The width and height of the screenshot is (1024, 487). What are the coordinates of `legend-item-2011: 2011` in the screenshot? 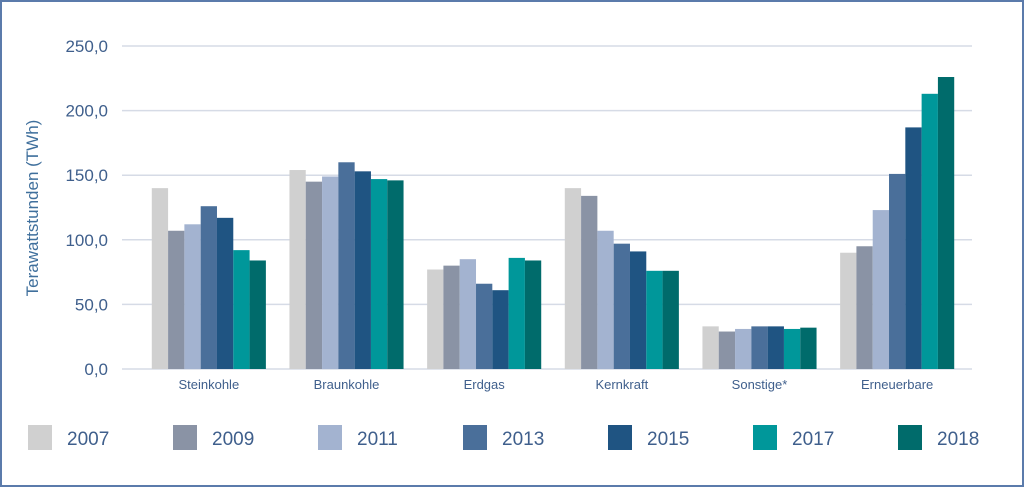 It's located at (358, 437).